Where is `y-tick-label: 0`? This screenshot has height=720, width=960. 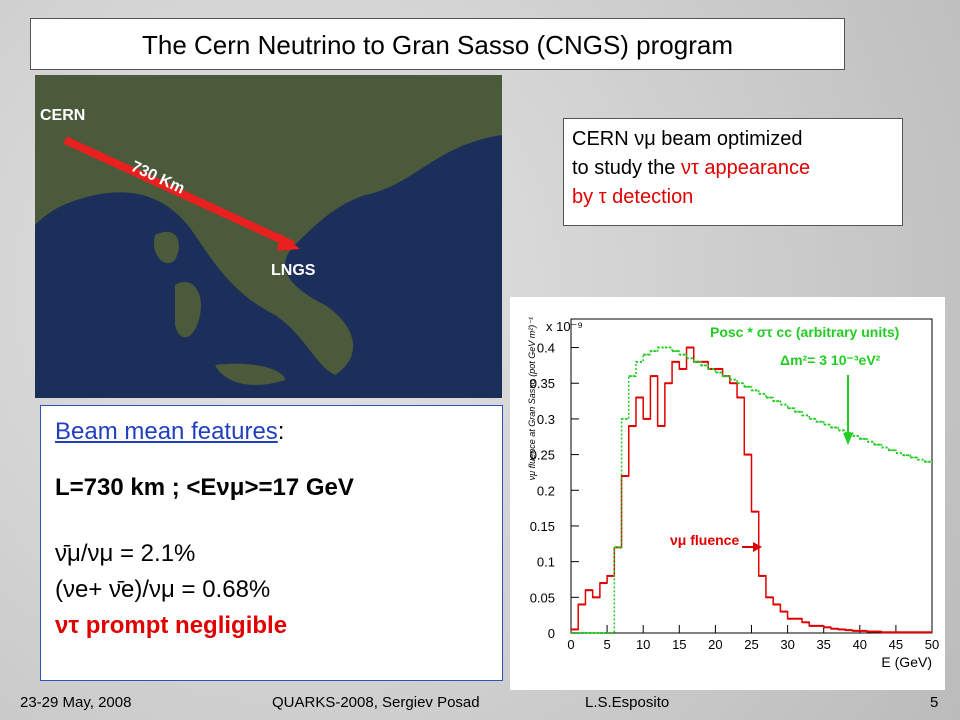
y-tick-label: 0 is located at coordinates (551, 633).